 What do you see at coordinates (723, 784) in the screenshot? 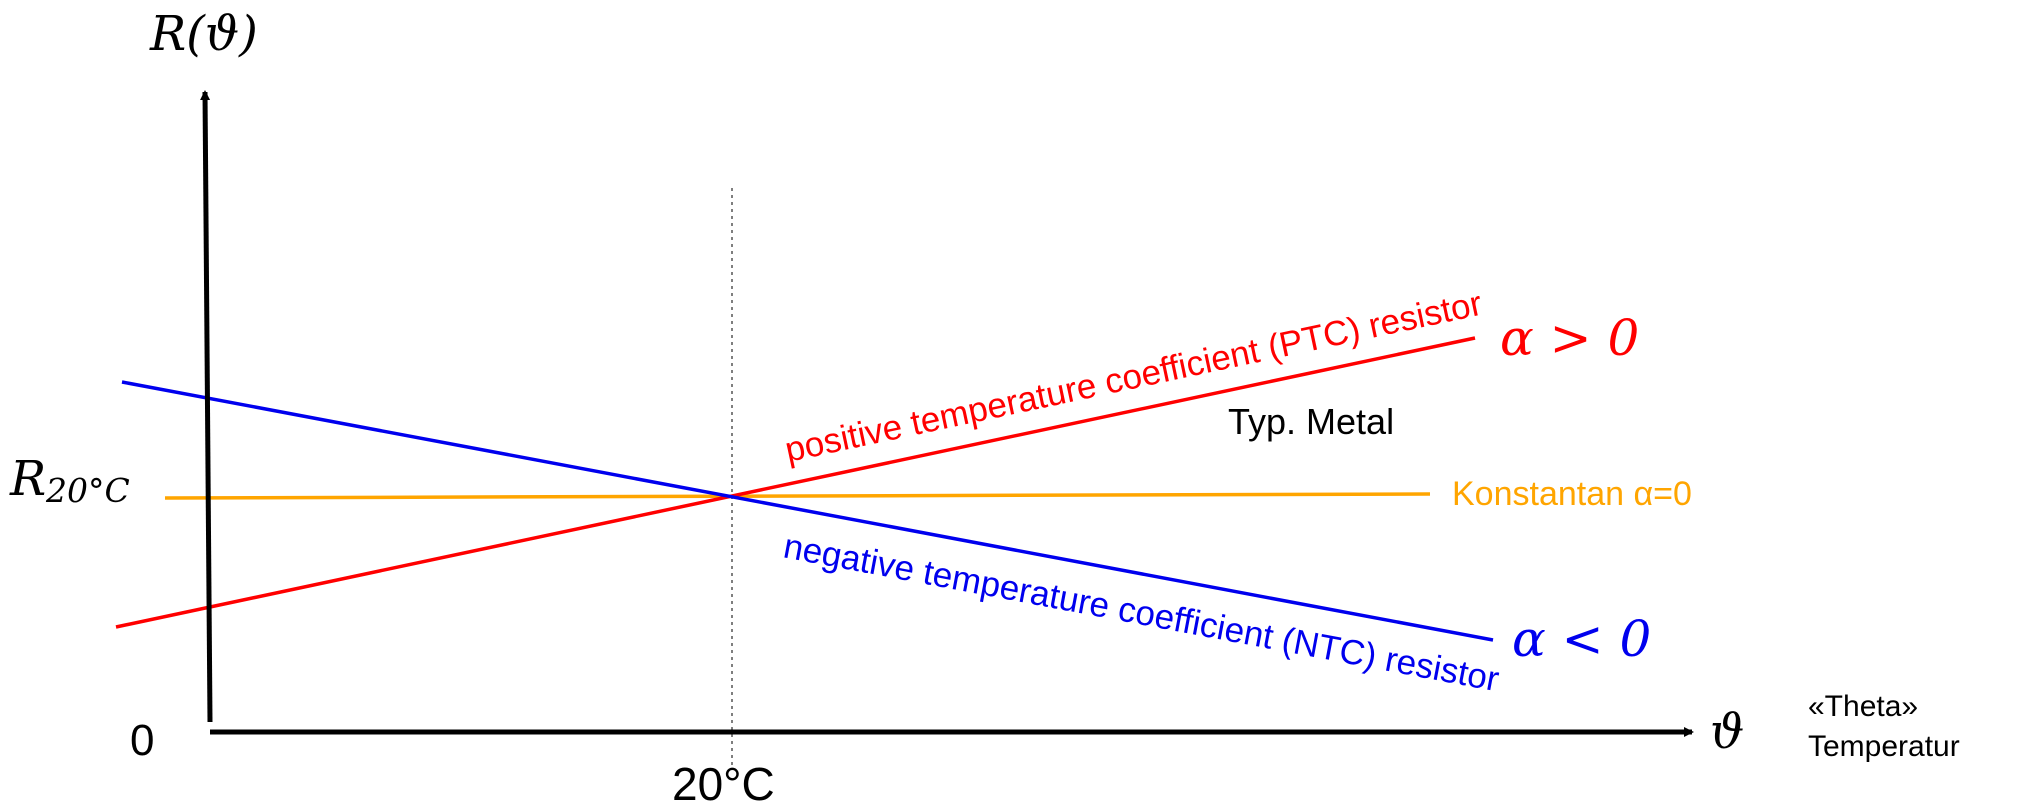
I see `x-tick-label-20c: 20°C` at bounding box center [723, 784].